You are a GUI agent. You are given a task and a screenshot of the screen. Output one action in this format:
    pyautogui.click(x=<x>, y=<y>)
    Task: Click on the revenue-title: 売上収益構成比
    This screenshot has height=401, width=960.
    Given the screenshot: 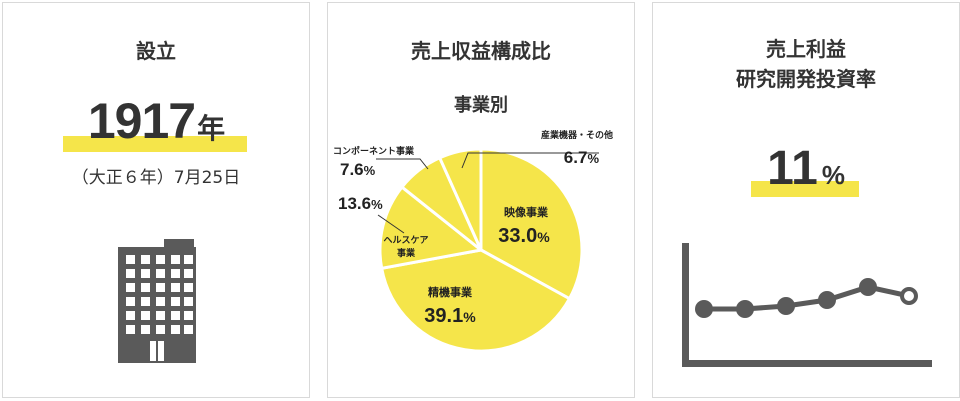 What is the action you would take?
    pyautogui.click(x=481, y=51)
    